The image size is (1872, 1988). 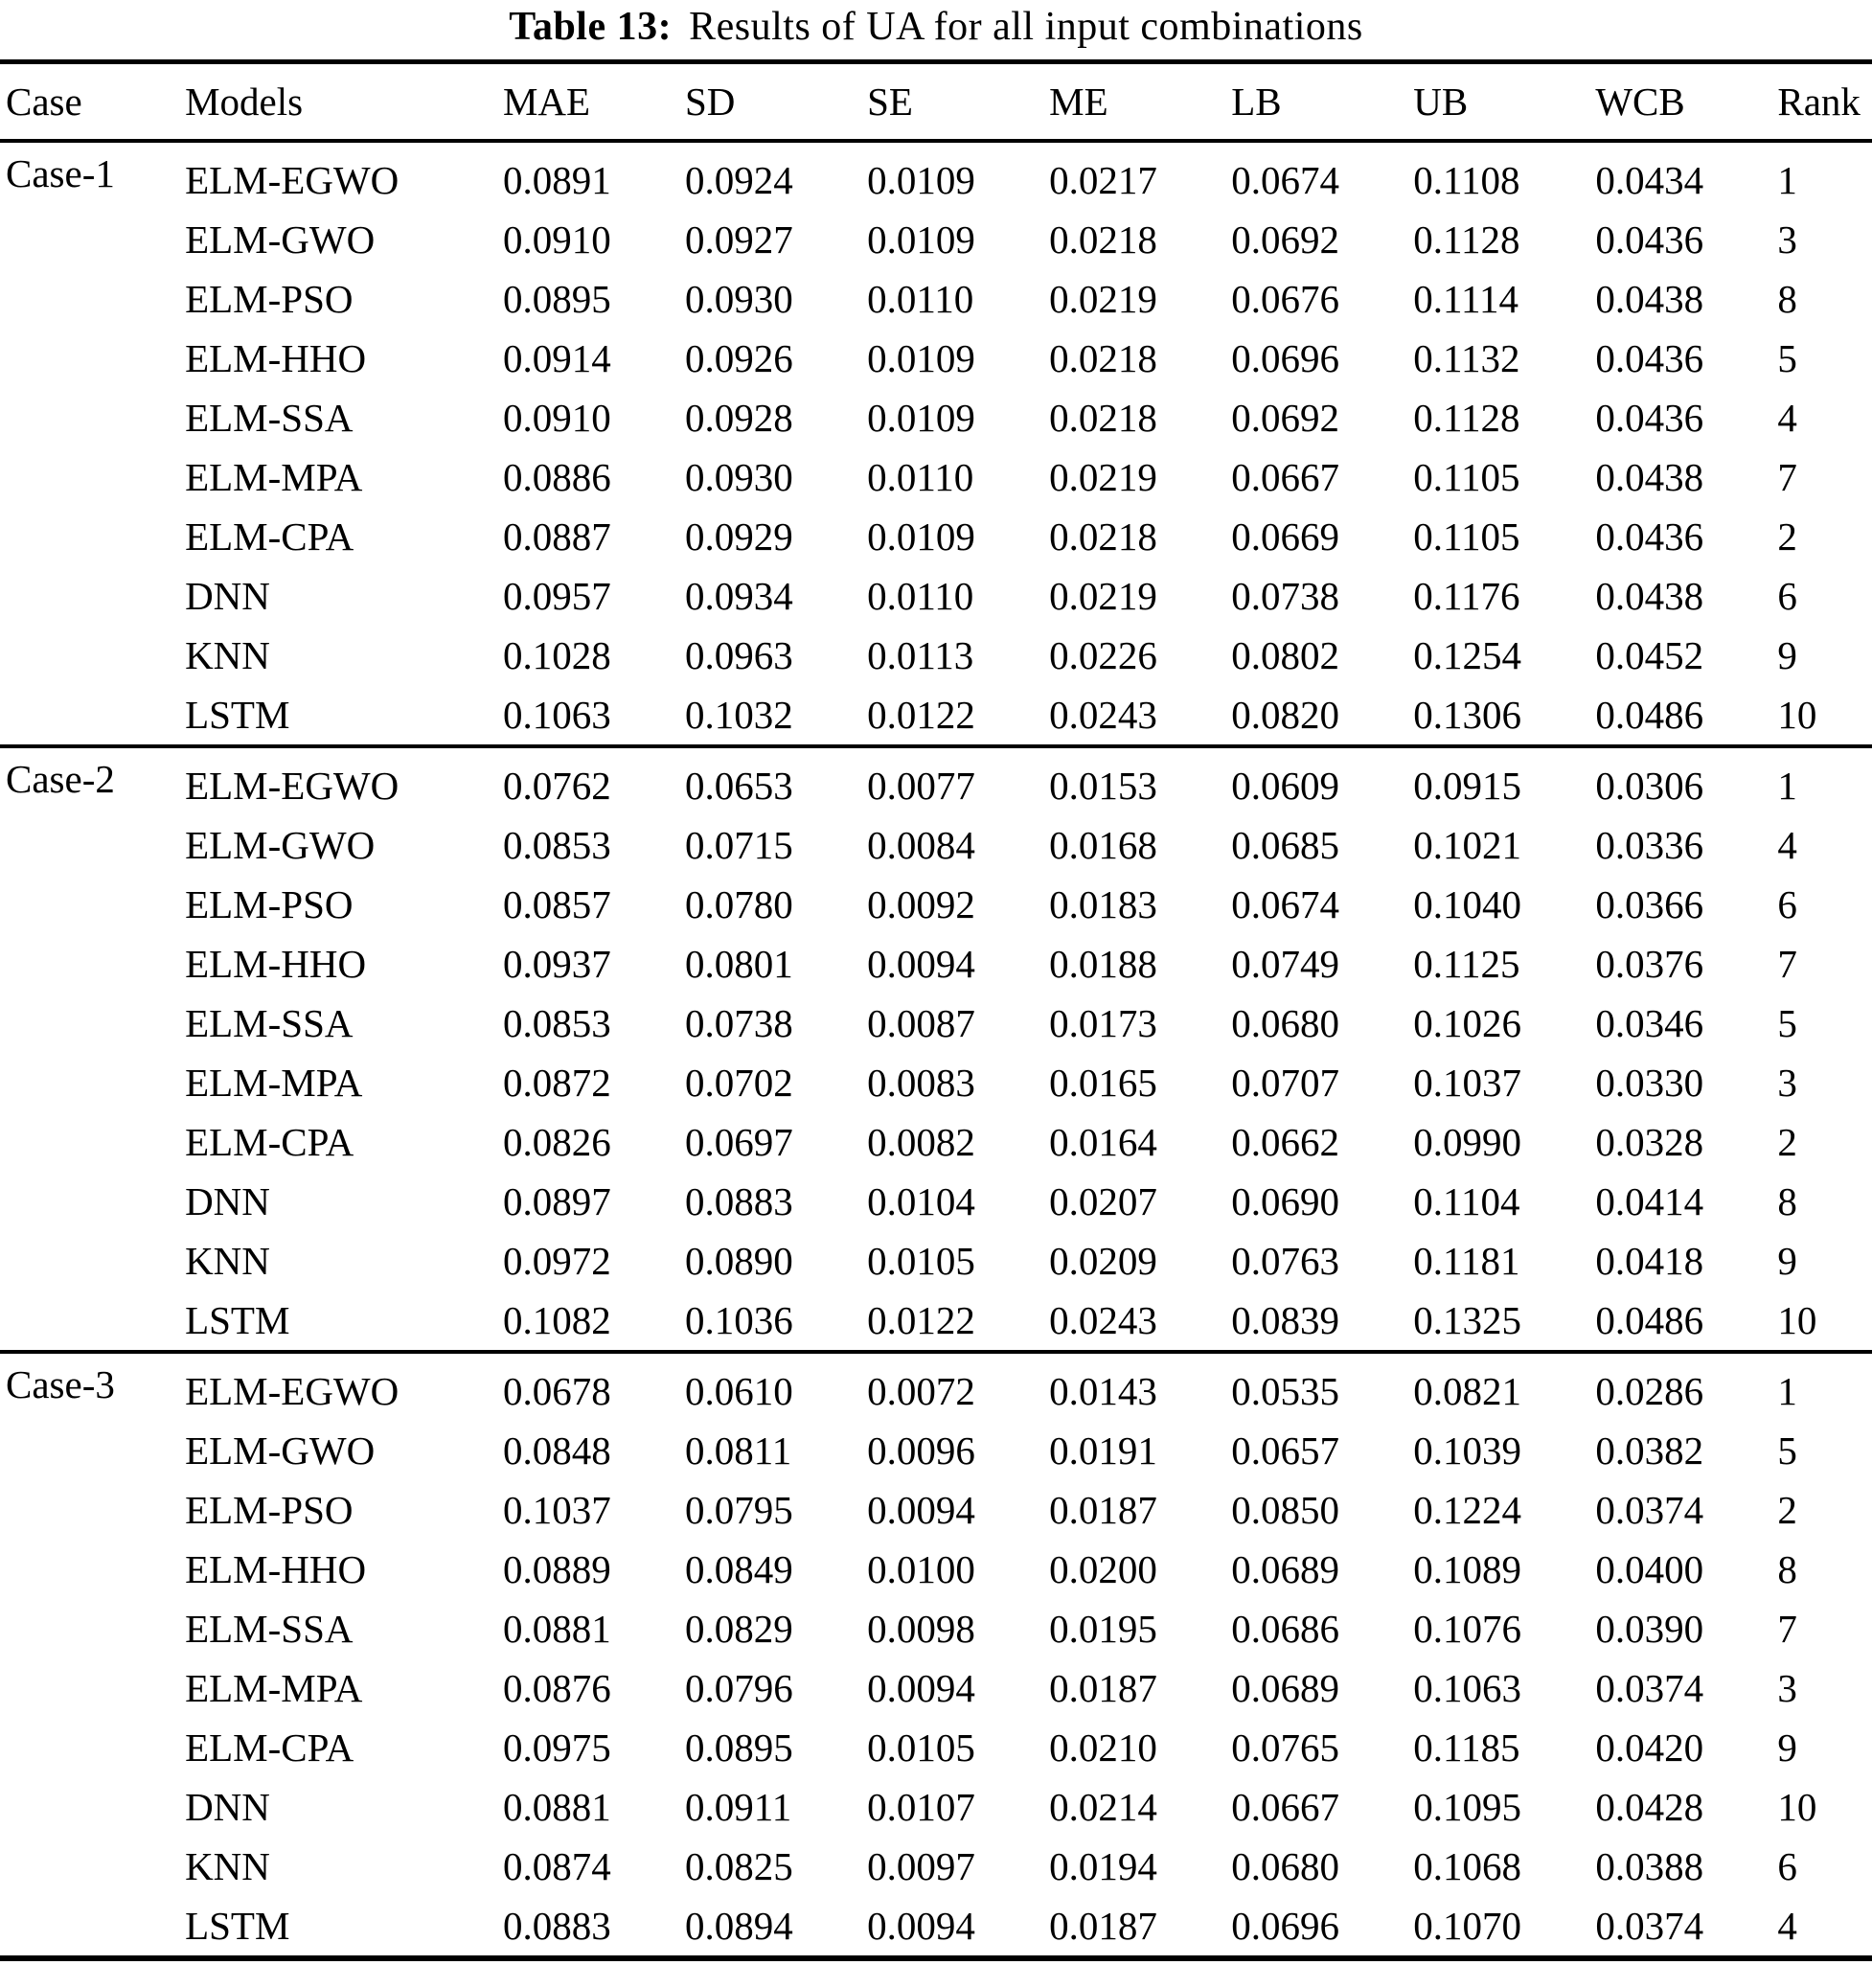 What do you see at coordinates (557, 358) in the screenshot?
I see `value-mae: 0.0914` at bounding box center [557, 358].